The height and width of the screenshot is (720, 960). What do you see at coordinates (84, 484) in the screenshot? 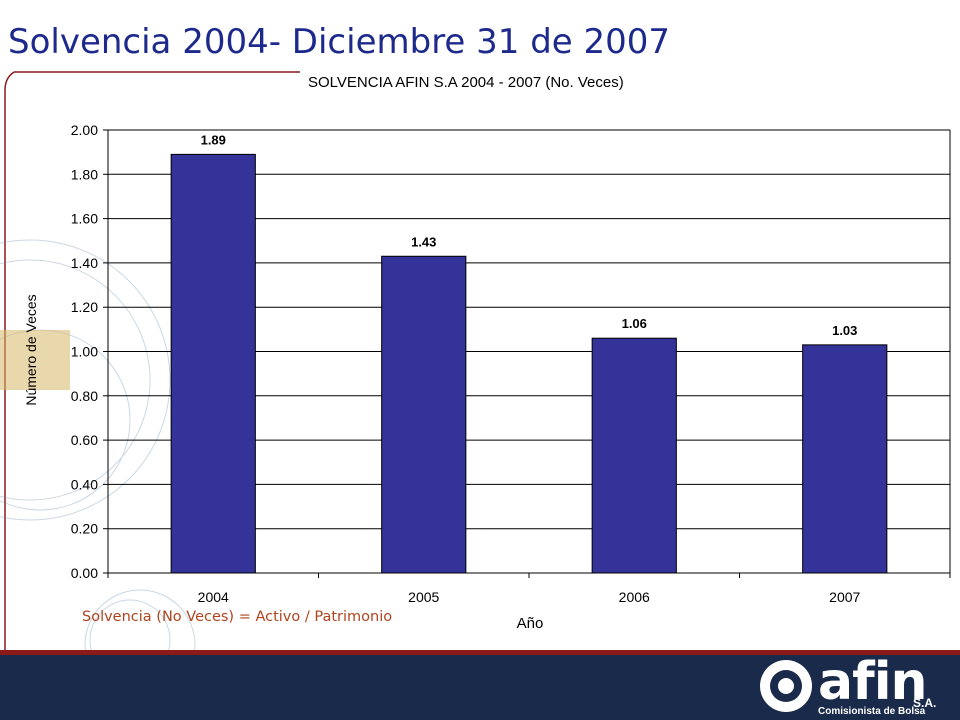
I see `y-tick-label: 0.40` at bounding box center [84, 484].